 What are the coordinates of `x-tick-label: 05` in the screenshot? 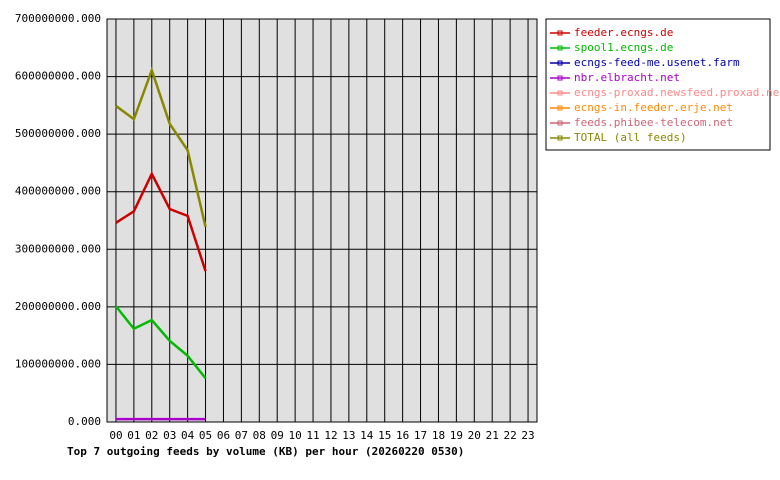 It's located at (205, 435).